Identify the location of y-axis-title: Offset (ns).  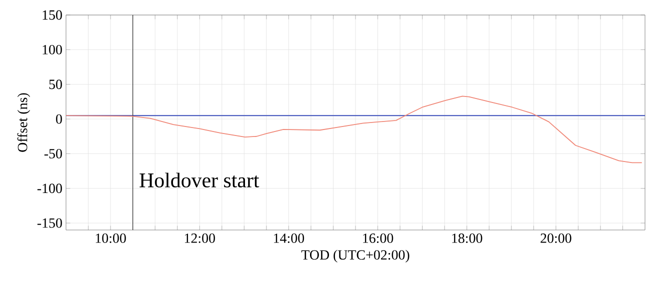
(23, 122).